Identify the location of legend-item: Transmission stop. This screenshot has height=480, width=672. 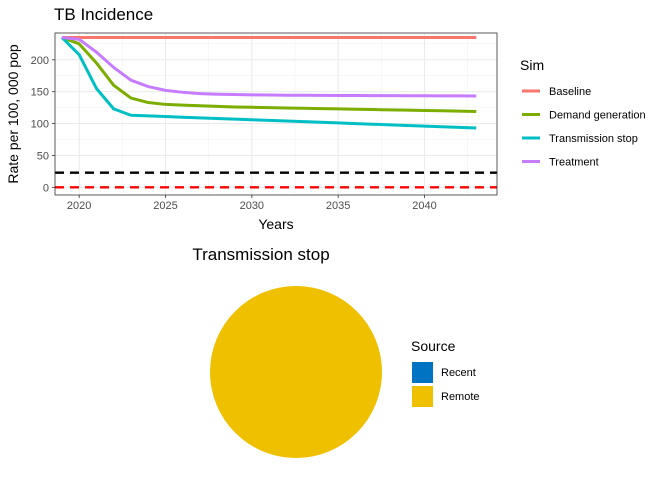
(580, 139).